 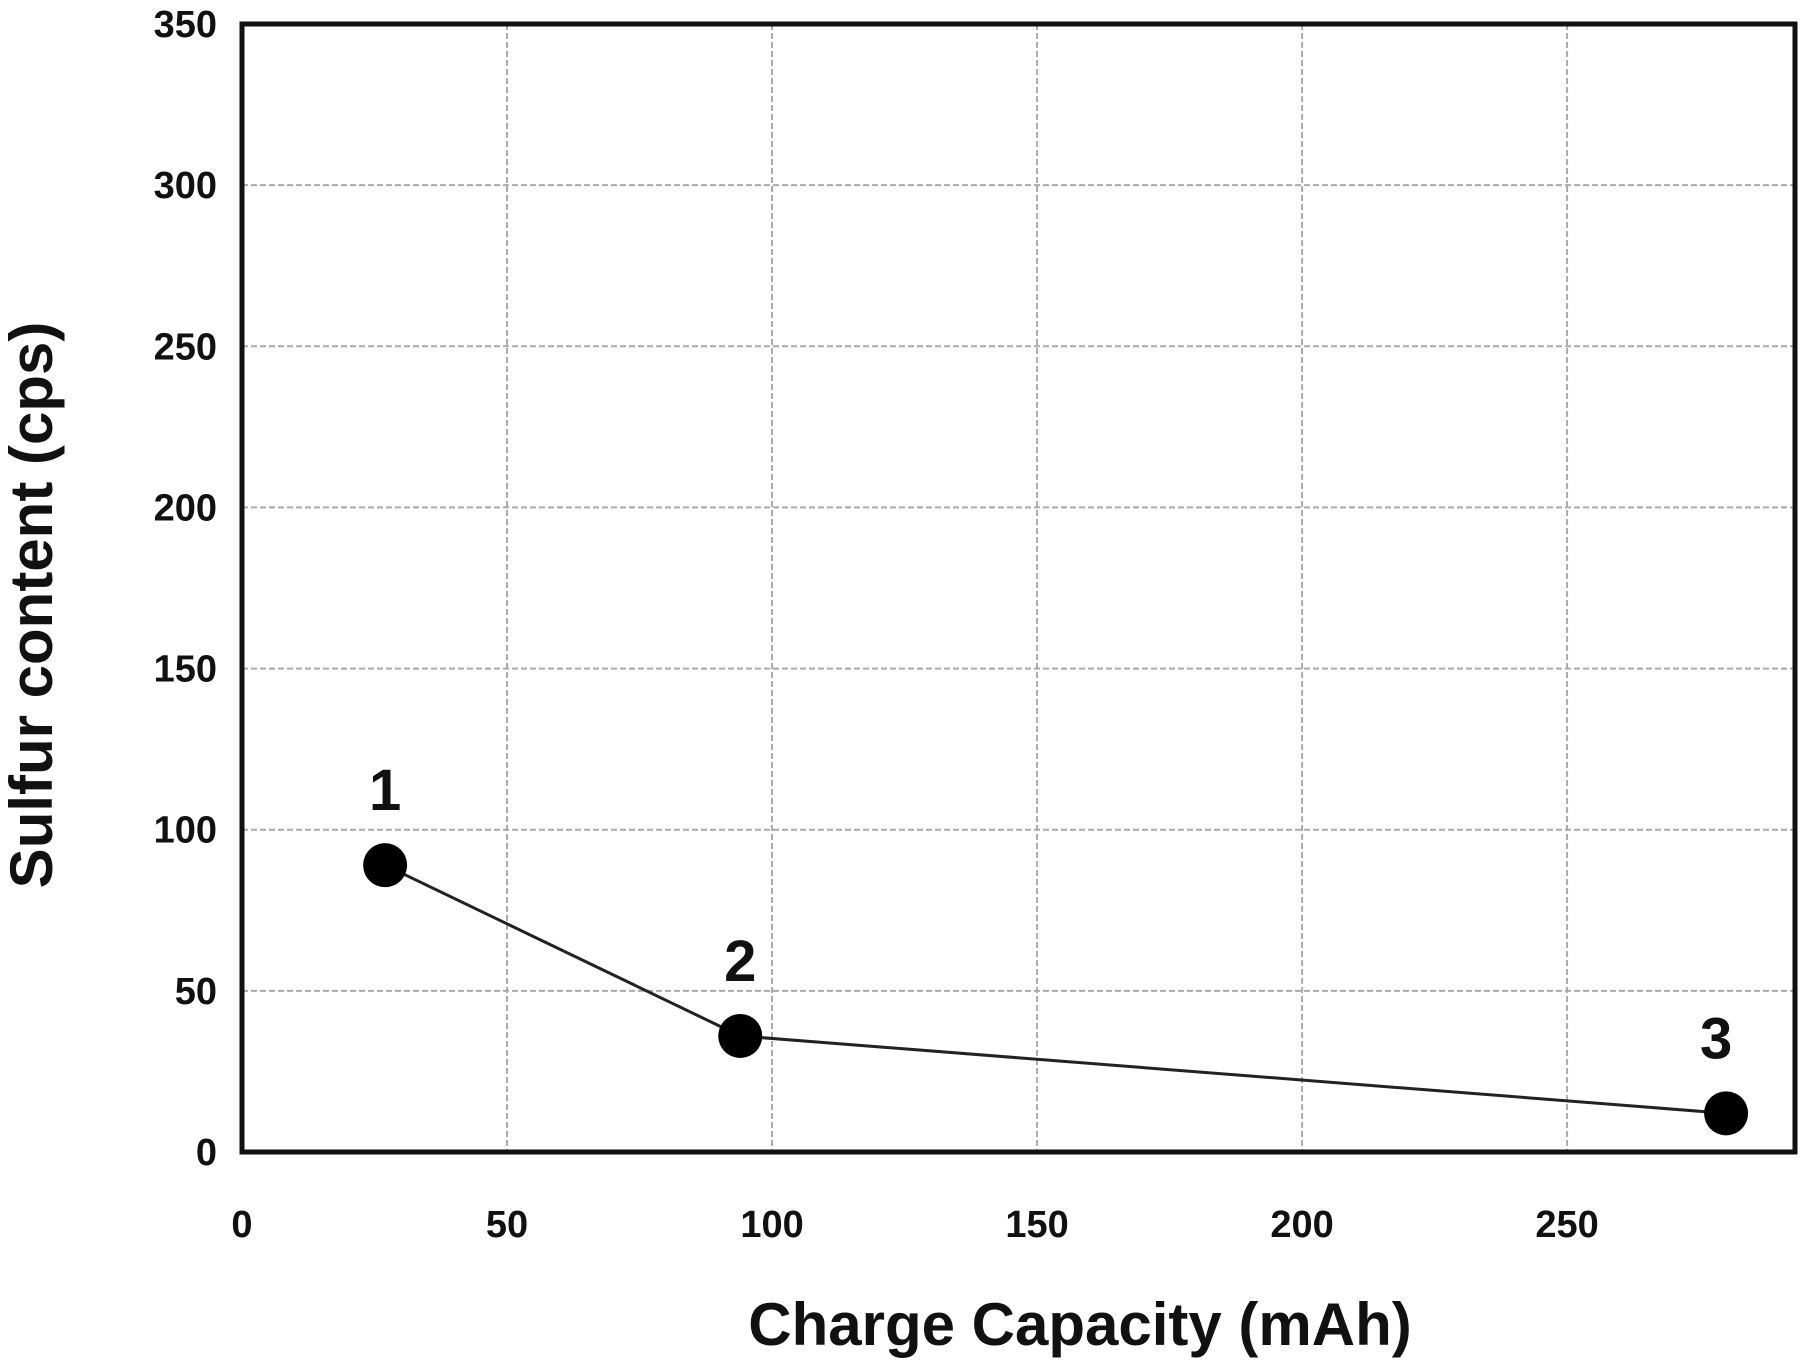 I want to click on y-tick-labels: 0 50 100 150 200 250 300 350, so click(x=185, y=589).